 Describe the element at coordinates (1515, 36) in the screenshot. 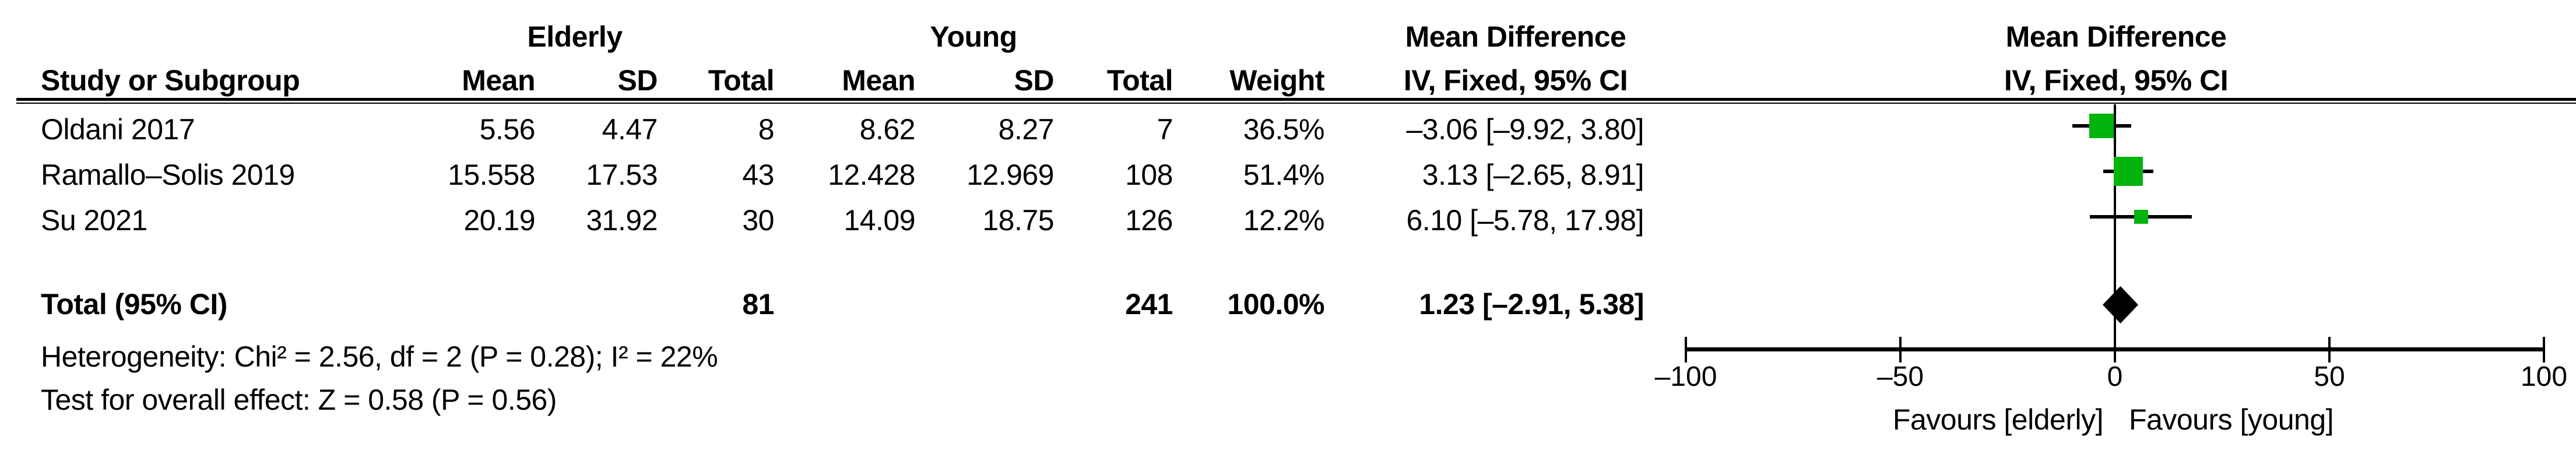

I see `md-column-header-line1: Mean Difference` at that location.